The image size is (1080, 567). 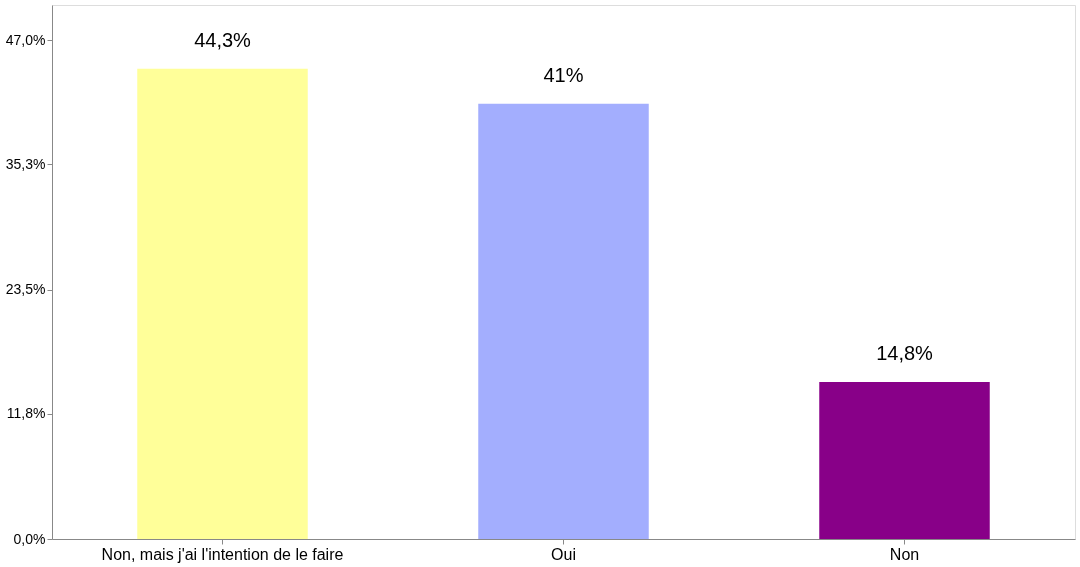 What do you see at coordinates (25, 289) in the screenshot?
I see `y-tick-label: 23,5%` at bounding box center [25, 289].